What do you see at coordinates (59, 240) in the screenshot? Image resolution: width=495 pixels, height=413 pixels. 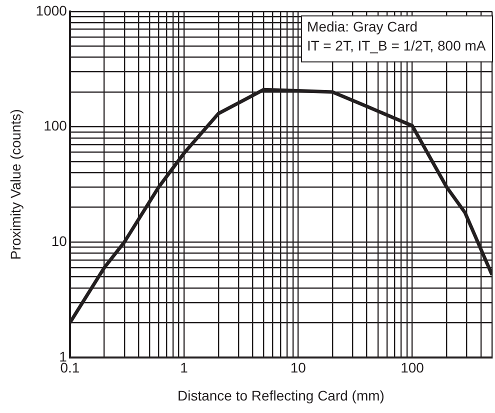 I see `y-tick-label: 10` at bounding box center [59, 240].